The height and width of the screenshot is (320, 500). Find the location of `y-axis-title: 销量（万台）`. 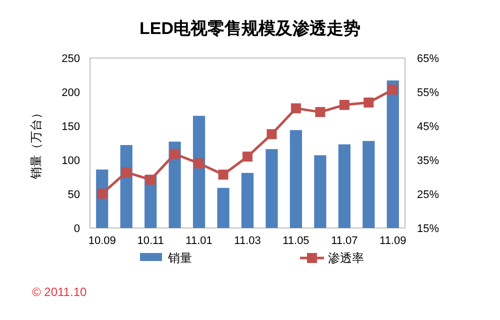

y-axis-title: 销量（万台） is located at coordinates (36, 143).